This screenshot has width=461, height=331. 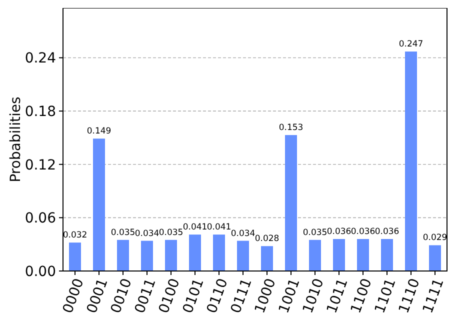 What do you see at coordinates (267, 239) in the screenshot?
I see `data-label: 0.028` at bounding box center [267, 239].